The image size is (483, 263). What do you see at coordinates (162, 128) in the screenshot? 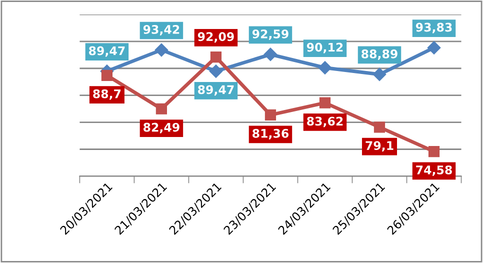
I see `data-label: 82,49` at bounding box center [162, 128].